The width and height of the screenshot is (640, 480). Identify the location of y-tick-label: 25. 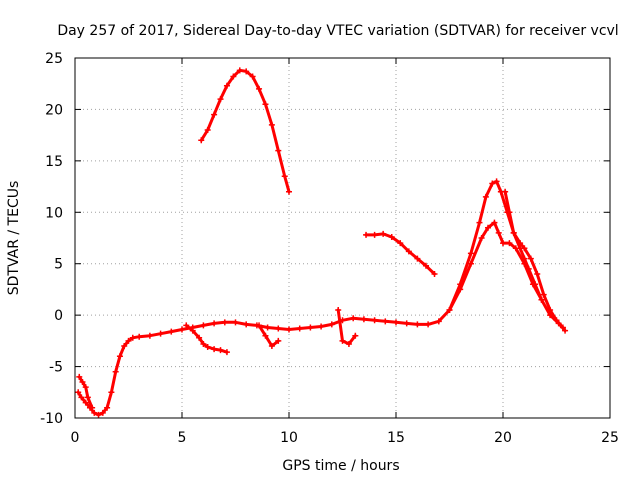
(54, 59).